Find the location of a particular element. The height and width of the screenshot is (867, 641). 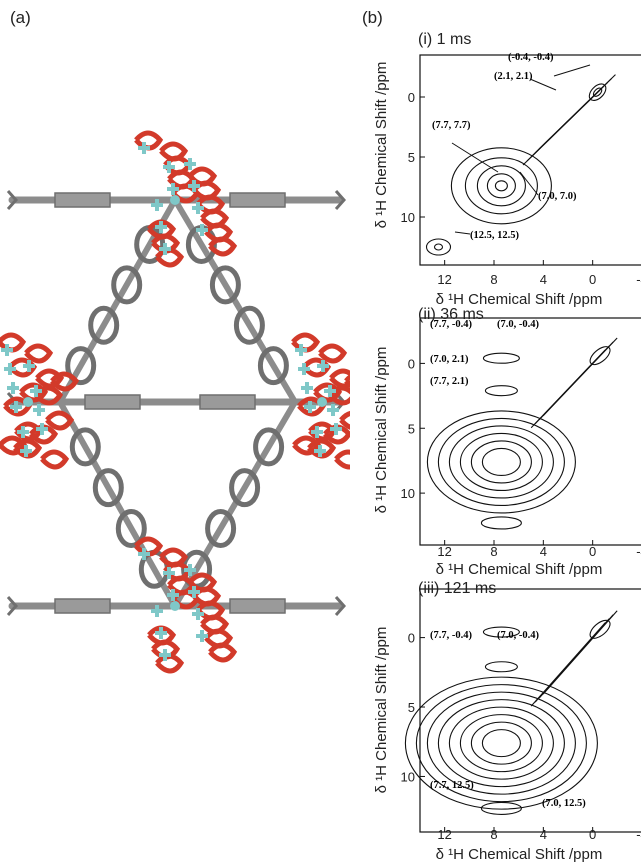

panel-title: (ii) 36 ms is located at coordinates (451, 314).